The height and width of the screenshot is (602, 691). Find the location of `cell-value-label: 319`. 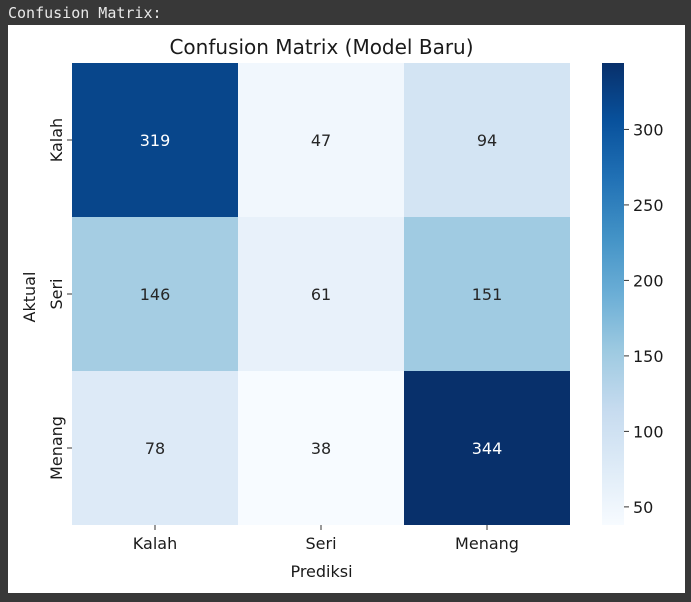

cell-value-label: 319 is located at coordinates (155, 140).